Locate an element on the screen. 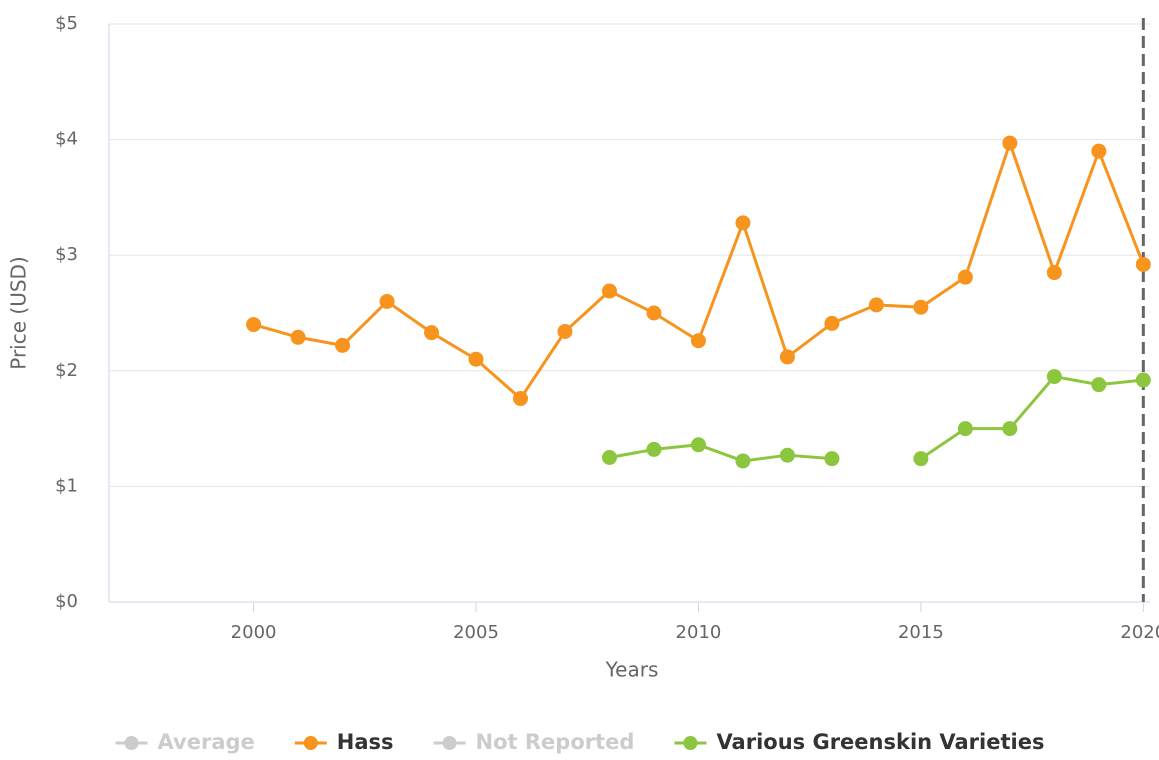 The image size is (1159, 760). series-line is located at coordinates (876, 419).